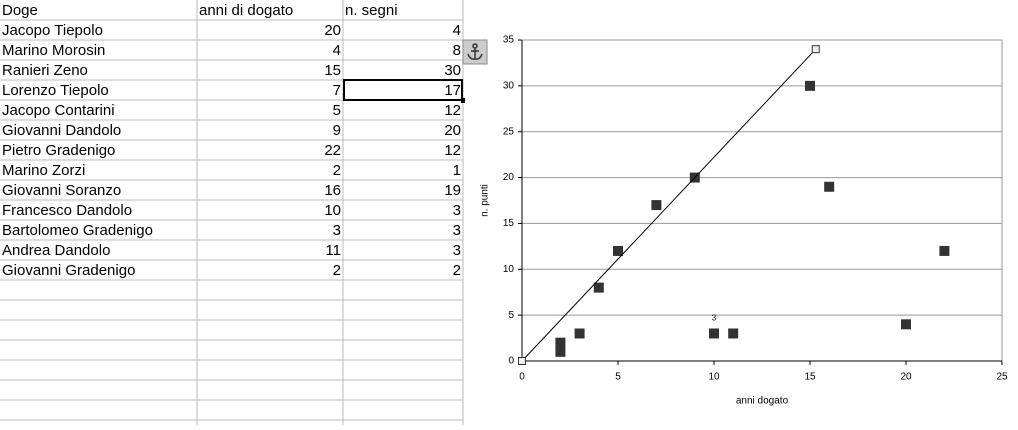  I want to click on number-cell: 7, so click(337, 90).